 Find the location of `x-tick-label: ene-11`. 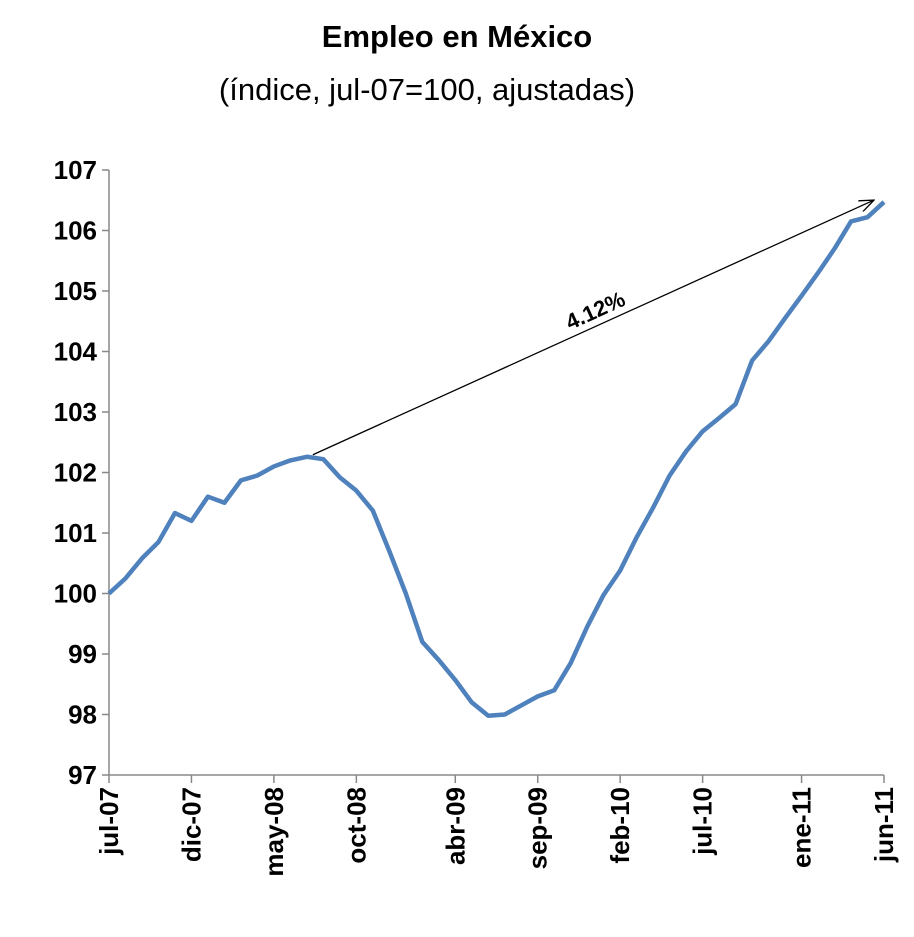

x-tick-label: ene-11 is located at coordinates (802, 827).